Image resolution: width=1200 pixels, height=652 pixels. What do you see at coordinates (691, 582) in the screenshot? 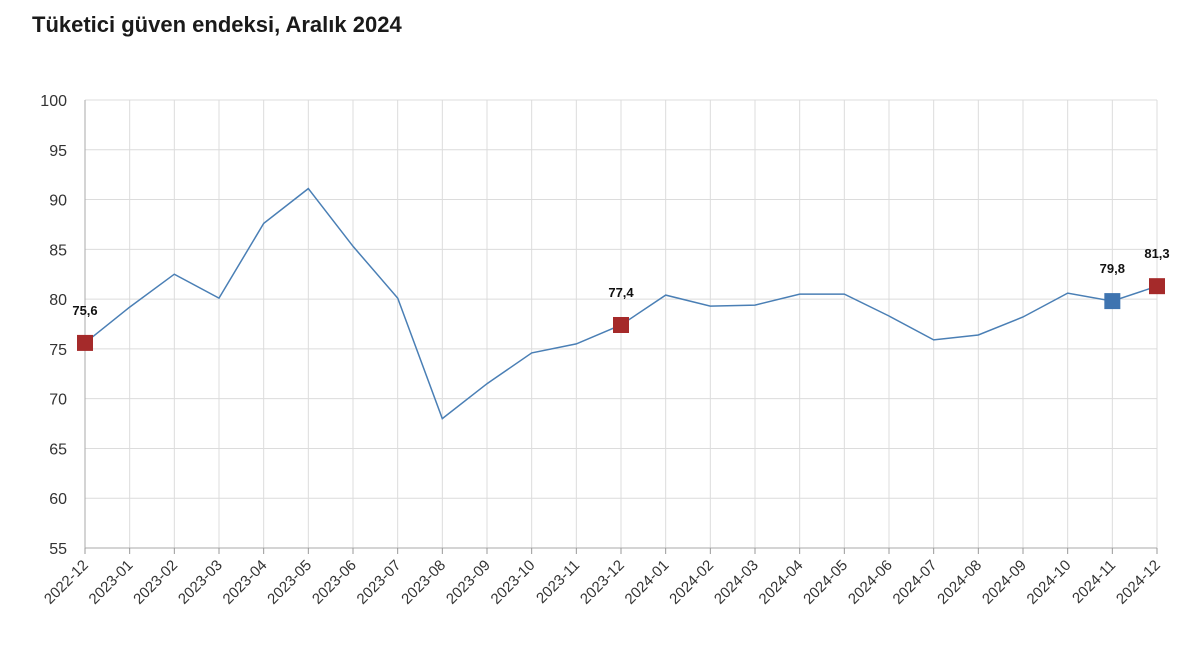
I see `x-tick-label: 2024-02` at bounding box center [691, 582].